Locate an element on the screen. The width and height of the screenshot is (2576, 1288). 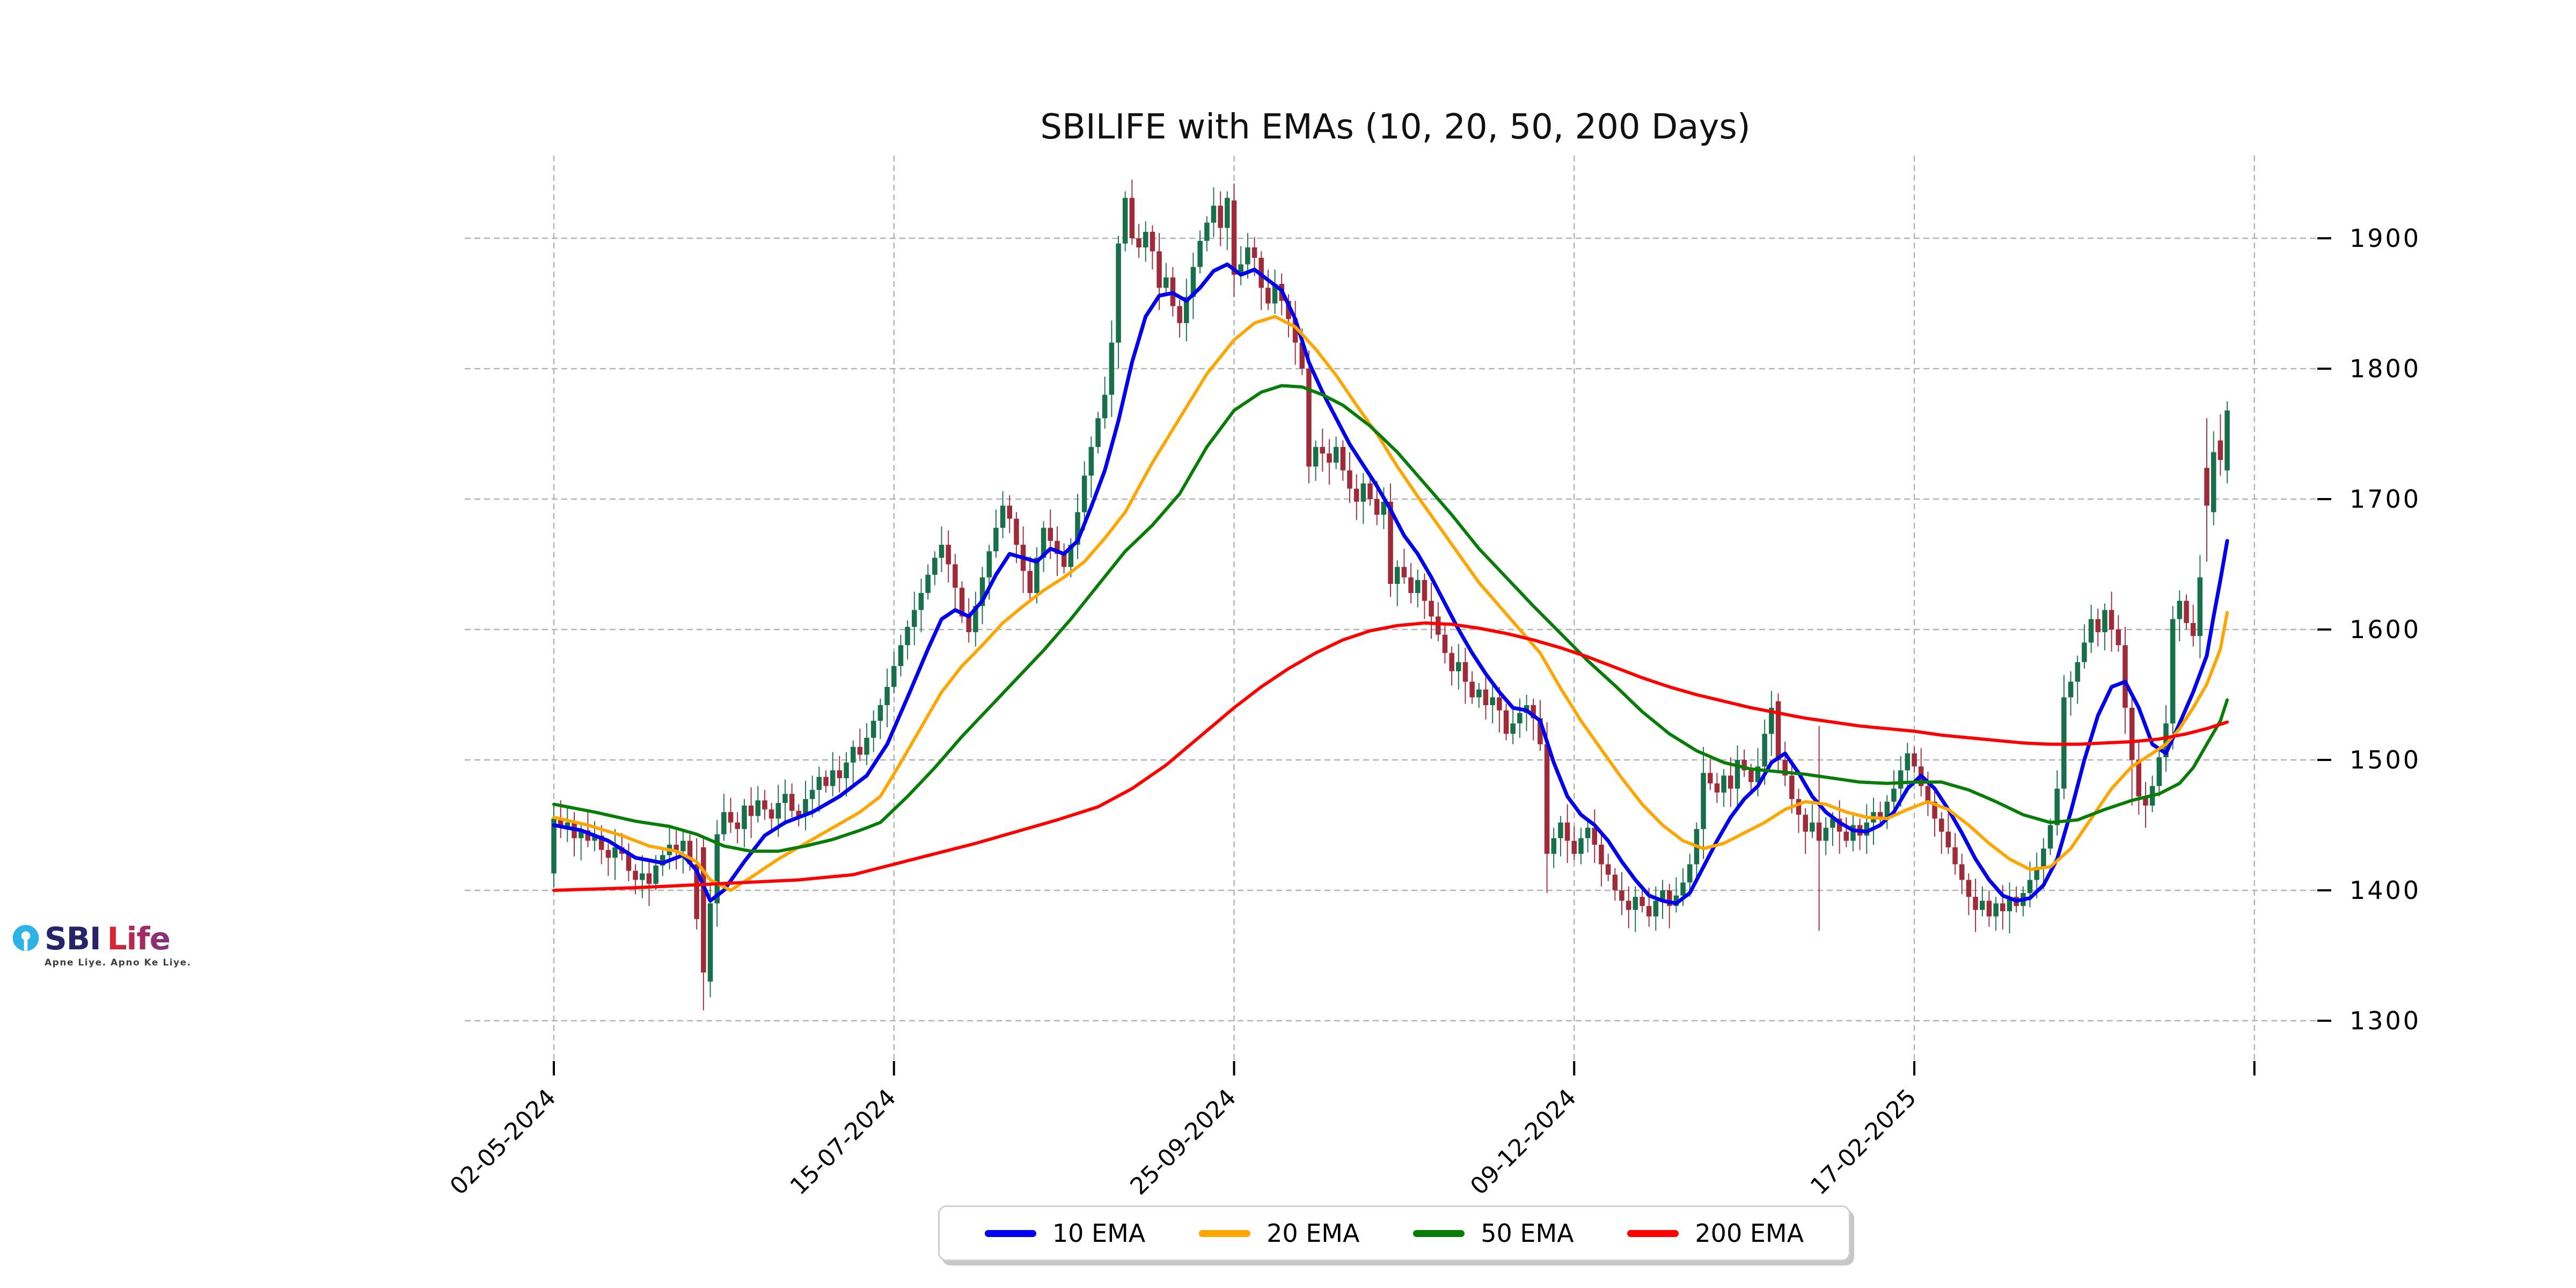
ema200-line-swatch-icon is located at coordinates (1653, 1233).